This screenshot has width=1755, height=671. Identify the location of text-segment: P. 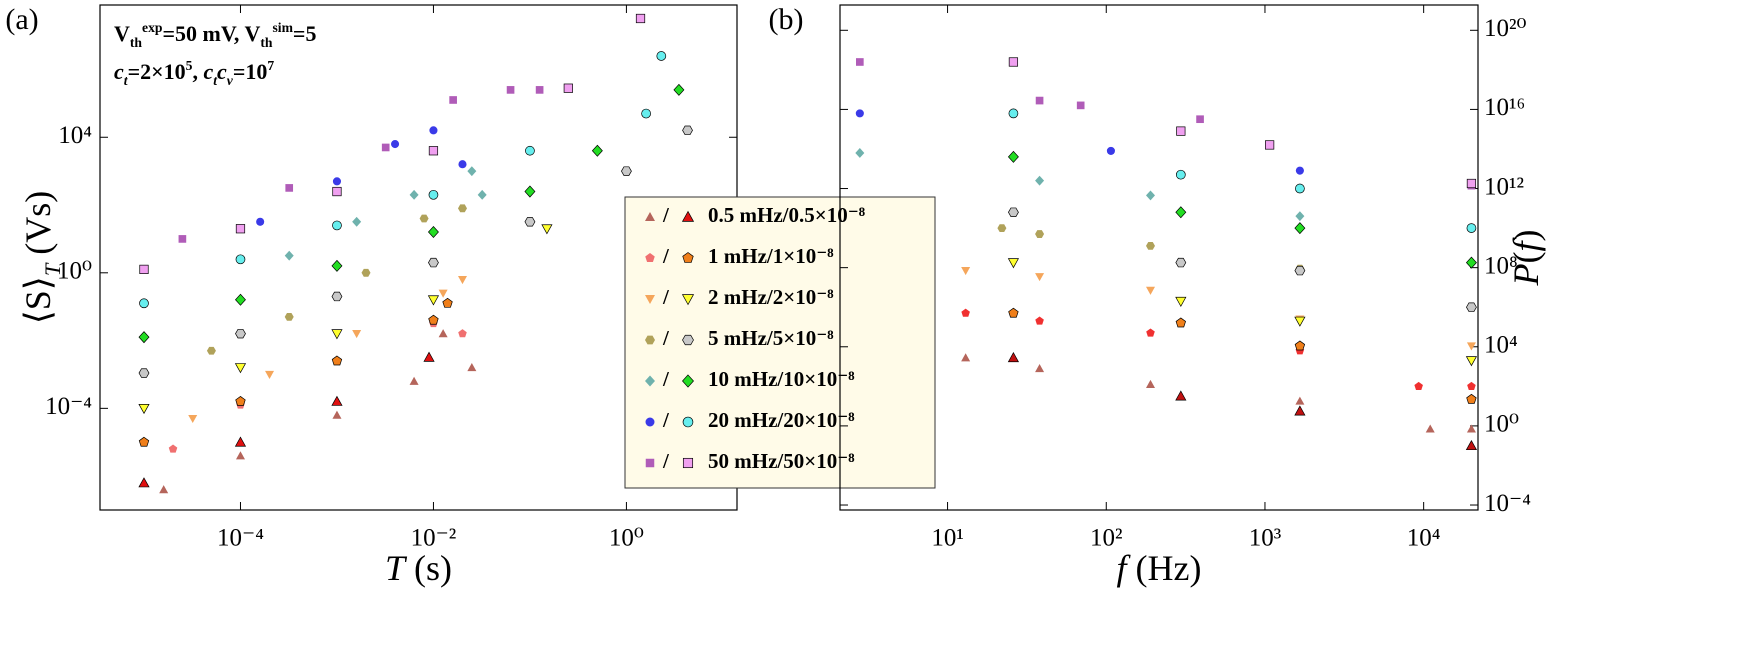
(1526, 275).